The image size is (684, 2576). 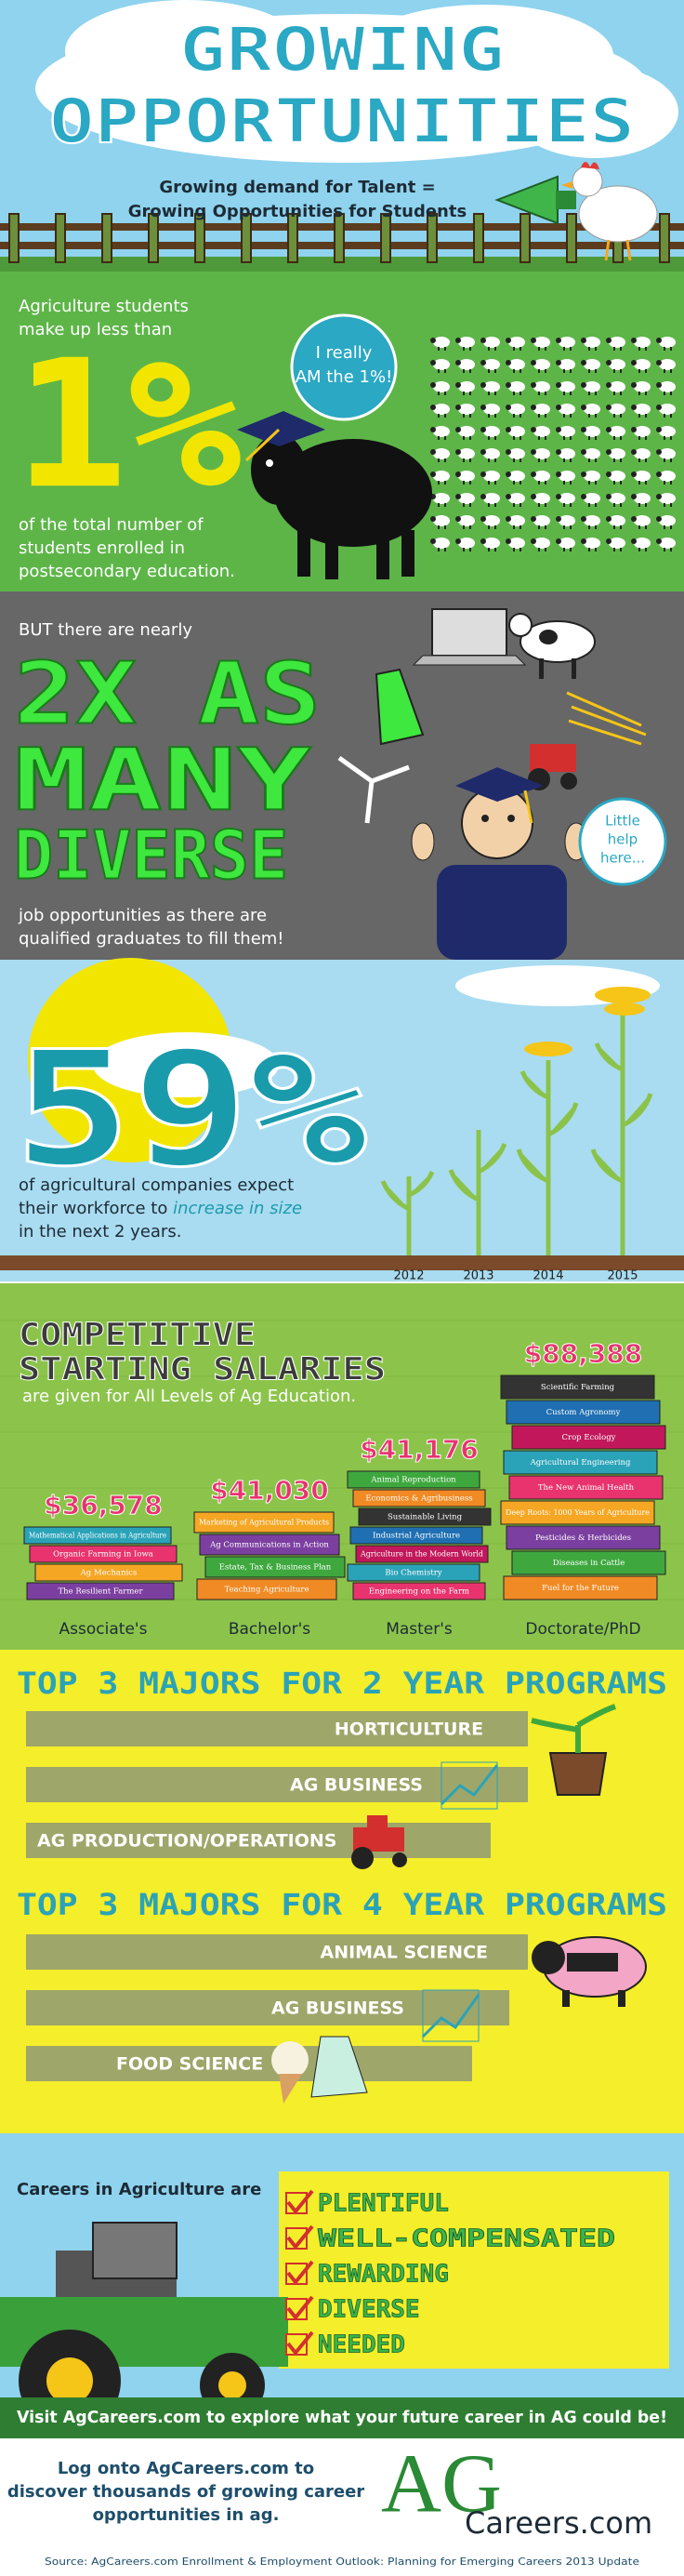 I want to click on pig-icon-shape, so click(x=621, y=1998).